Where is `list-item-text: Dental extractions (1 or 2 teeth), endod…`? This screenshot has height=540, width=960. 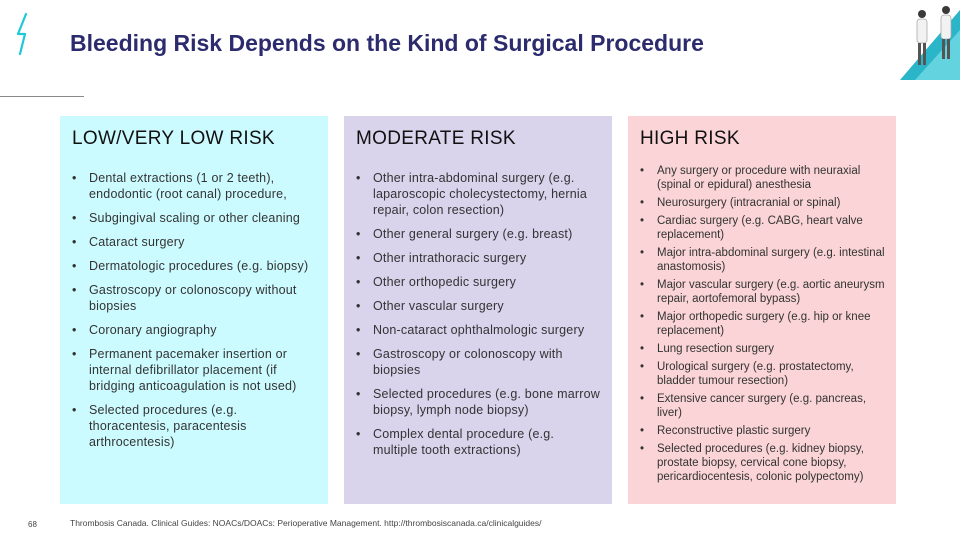 list-item-text: Dental extractions (1 or 2 teeth), endod… is located at coordinates (188, 186).